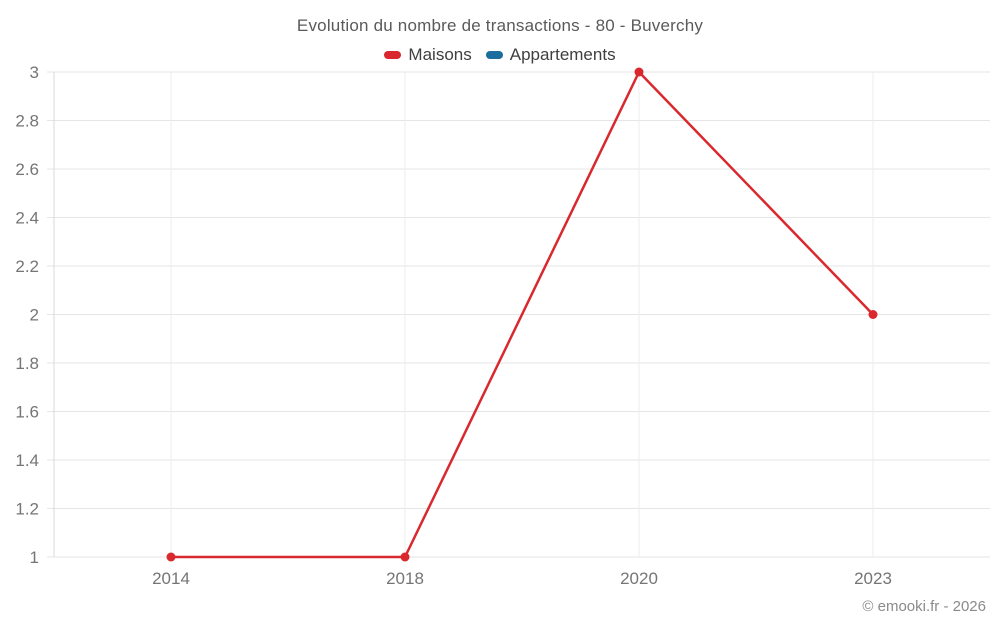  I want to click on y-tick-label: 1.2, so click(27, 509).